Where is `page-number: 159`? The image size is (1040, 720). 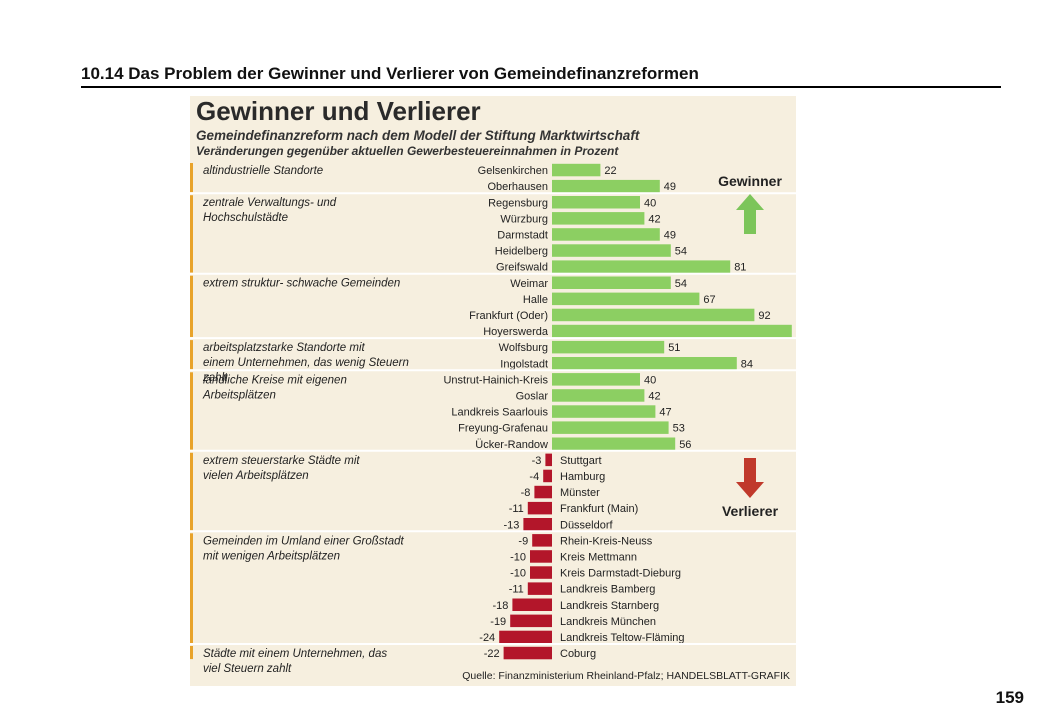
page-number: 159 is located at coordinates (1009, 697).